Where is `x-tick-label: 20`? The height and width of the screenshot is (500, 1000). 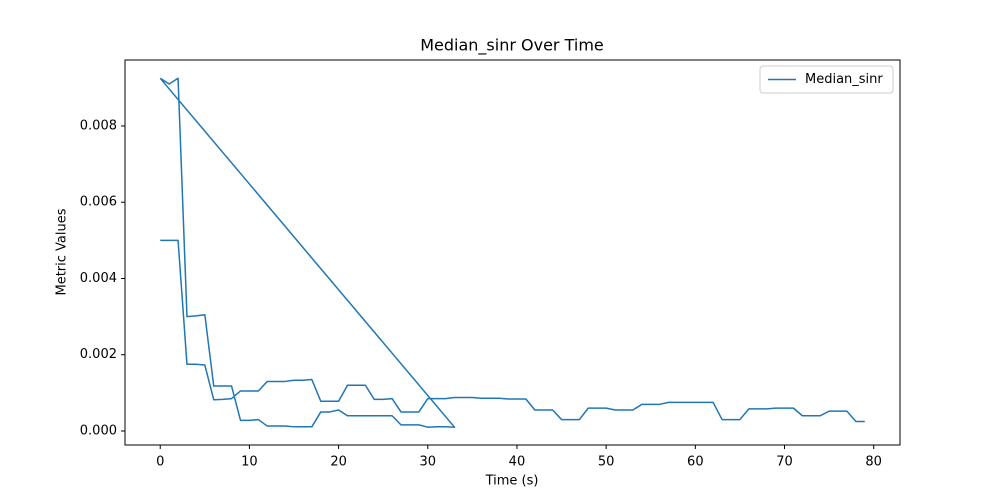 x-tick-label: 20 is located at coordinates (338, 462).